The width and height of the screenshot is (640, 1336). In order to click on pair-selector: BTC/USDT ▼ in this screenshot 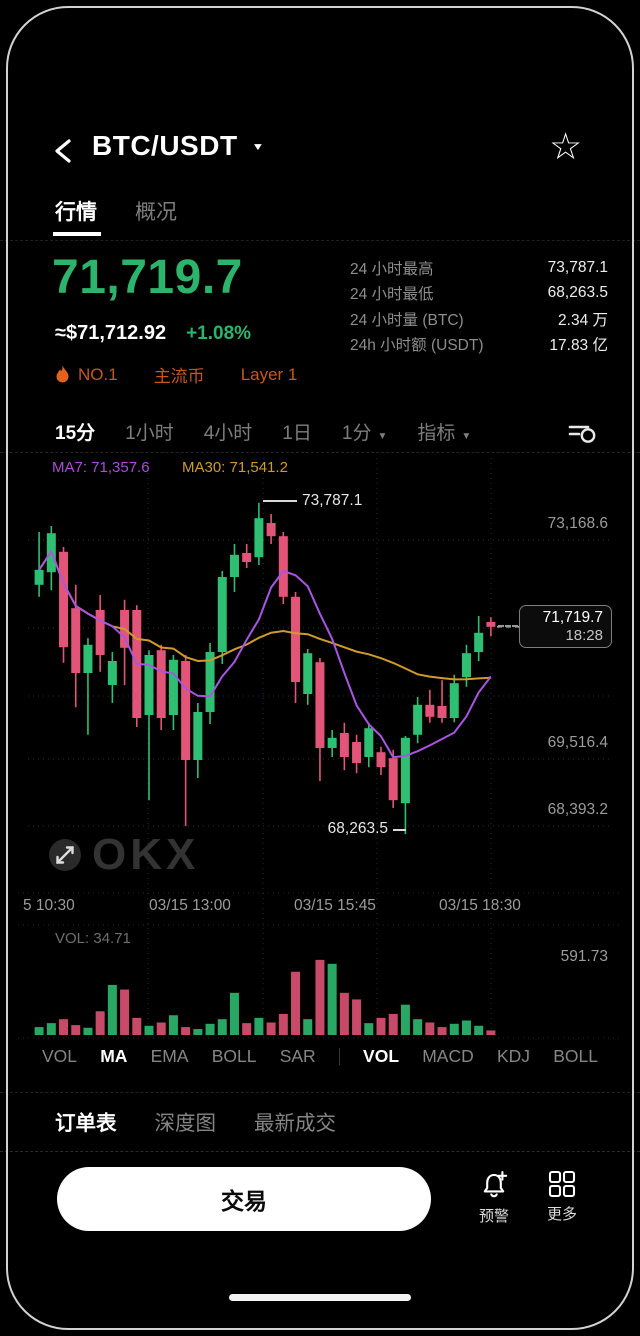, I will do `click(178, 146)`.